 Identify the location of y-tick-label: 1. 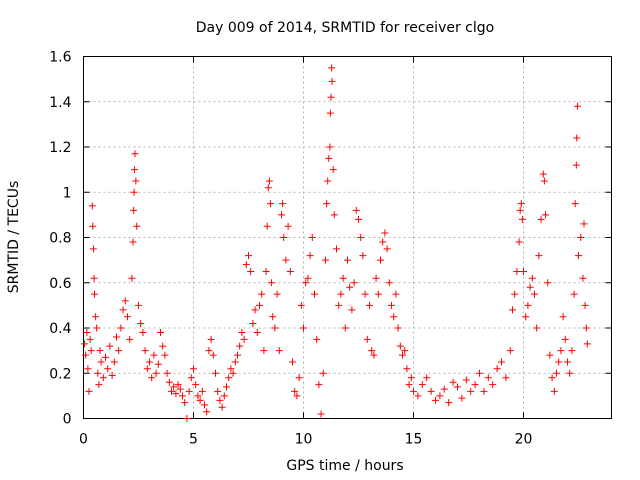
(67, 193).